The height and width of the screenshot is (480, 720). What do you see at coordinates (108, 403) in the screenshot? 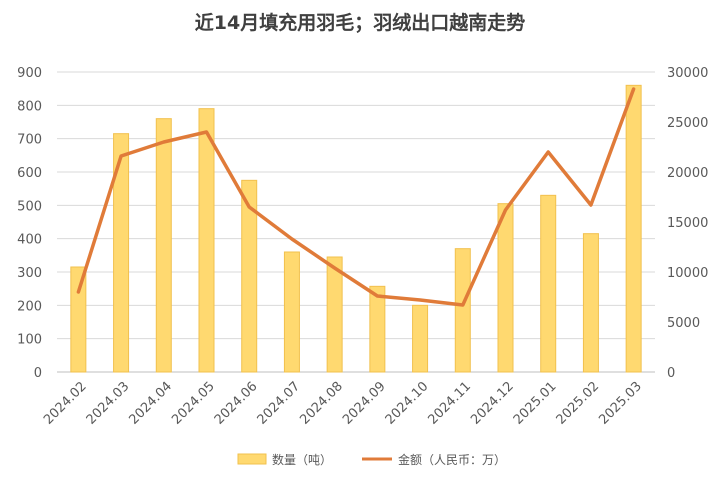
I see `x-tick-label: 2024.03` at bounding box center [108, 403].